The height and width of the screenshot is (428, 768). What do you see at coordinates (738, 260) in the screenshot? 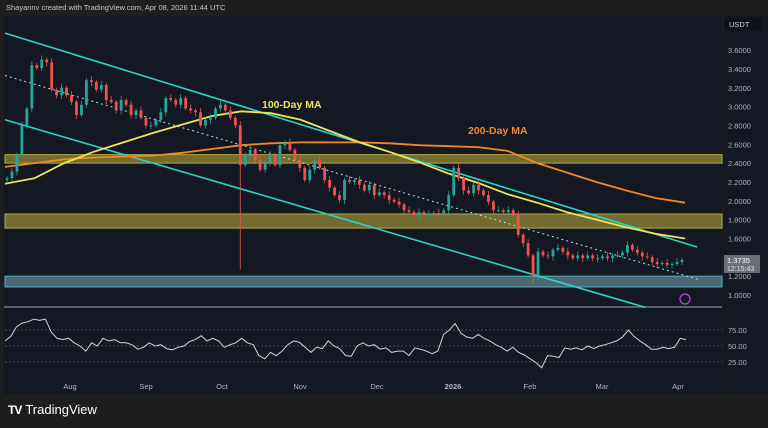
I see `last-price: 1.3735` at bounding box center [738, 260].